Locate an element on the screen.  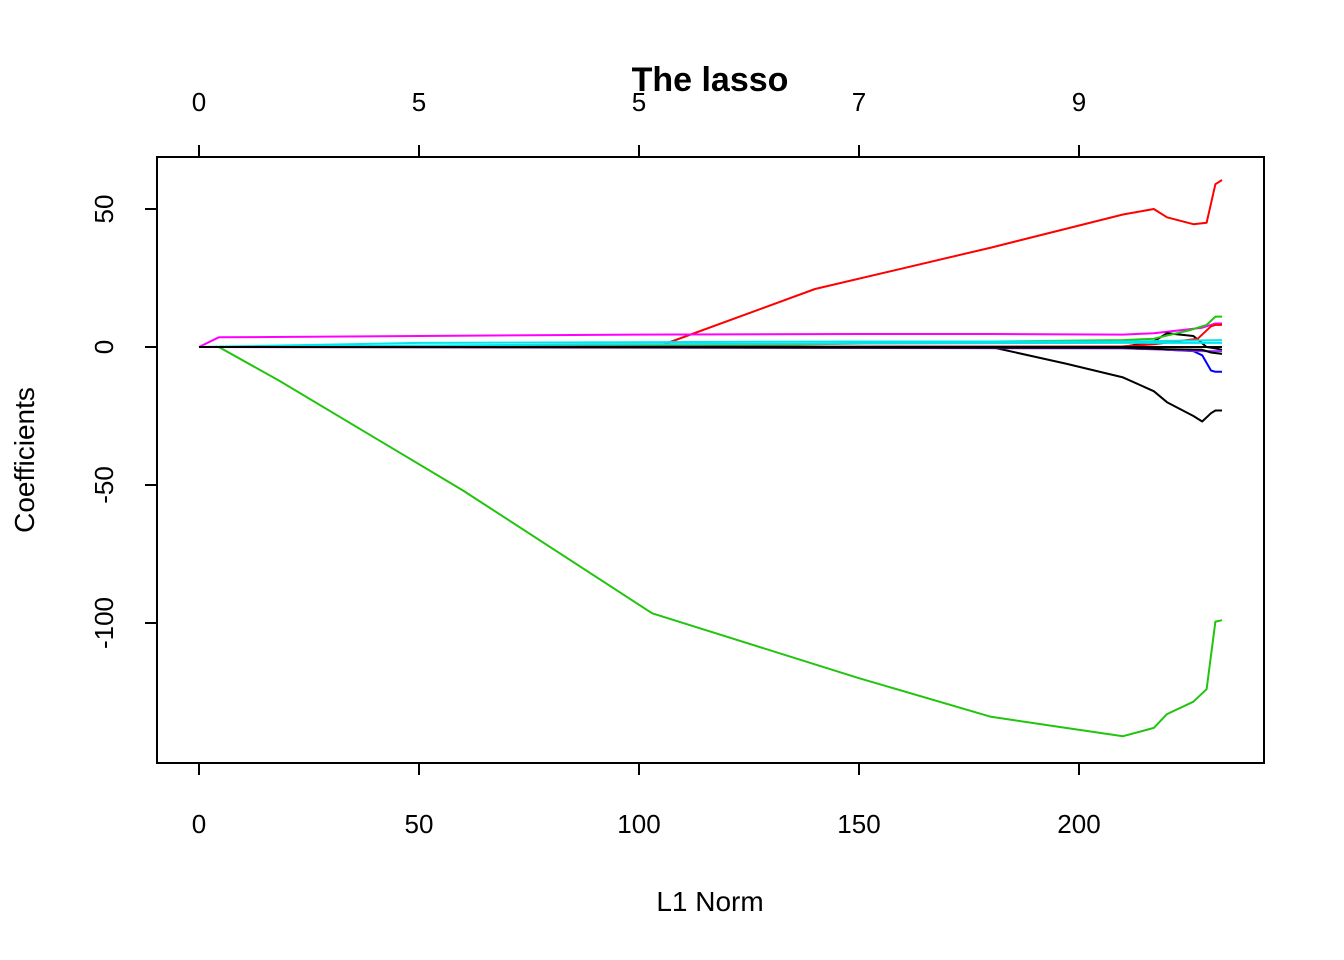
top-tick-label: 0 is located at coordinates (199, 102).